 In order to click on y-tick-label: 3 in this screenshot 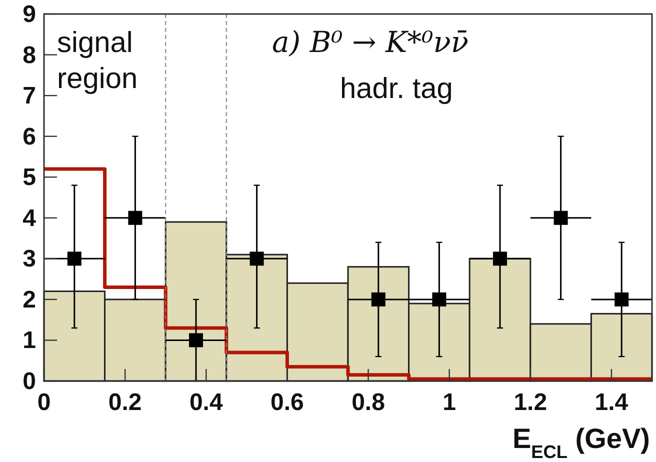, I will do `click(29, 259)`.